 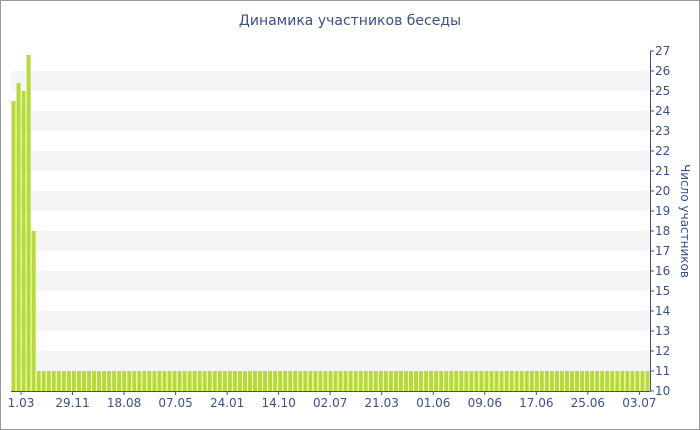 I want to click on y-tick-labels: 10 11 12 13 14 15 16 17 18 19 20 21 22 23 24 25 26 27, so click(x=660, y=221).